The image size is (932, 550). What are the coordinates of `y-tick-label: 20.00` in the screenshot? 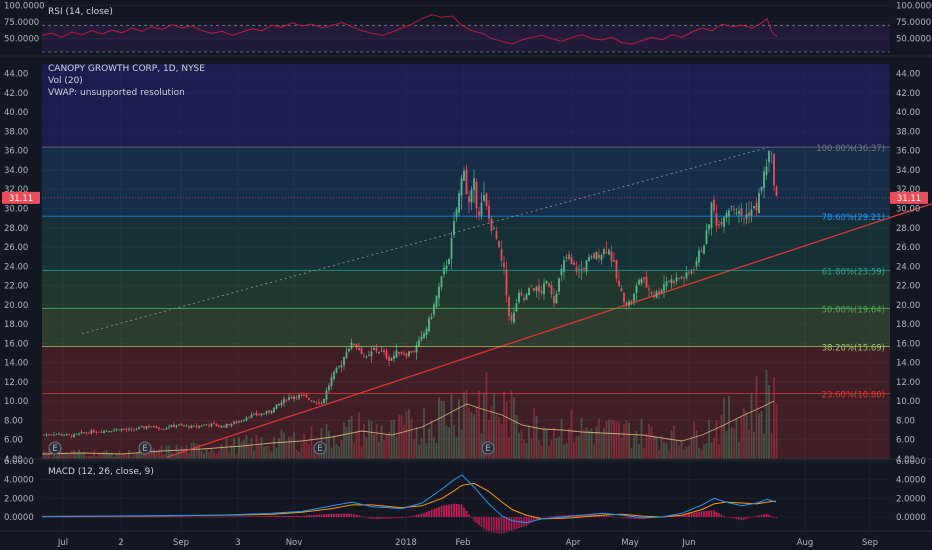 It's located at (908, 306).